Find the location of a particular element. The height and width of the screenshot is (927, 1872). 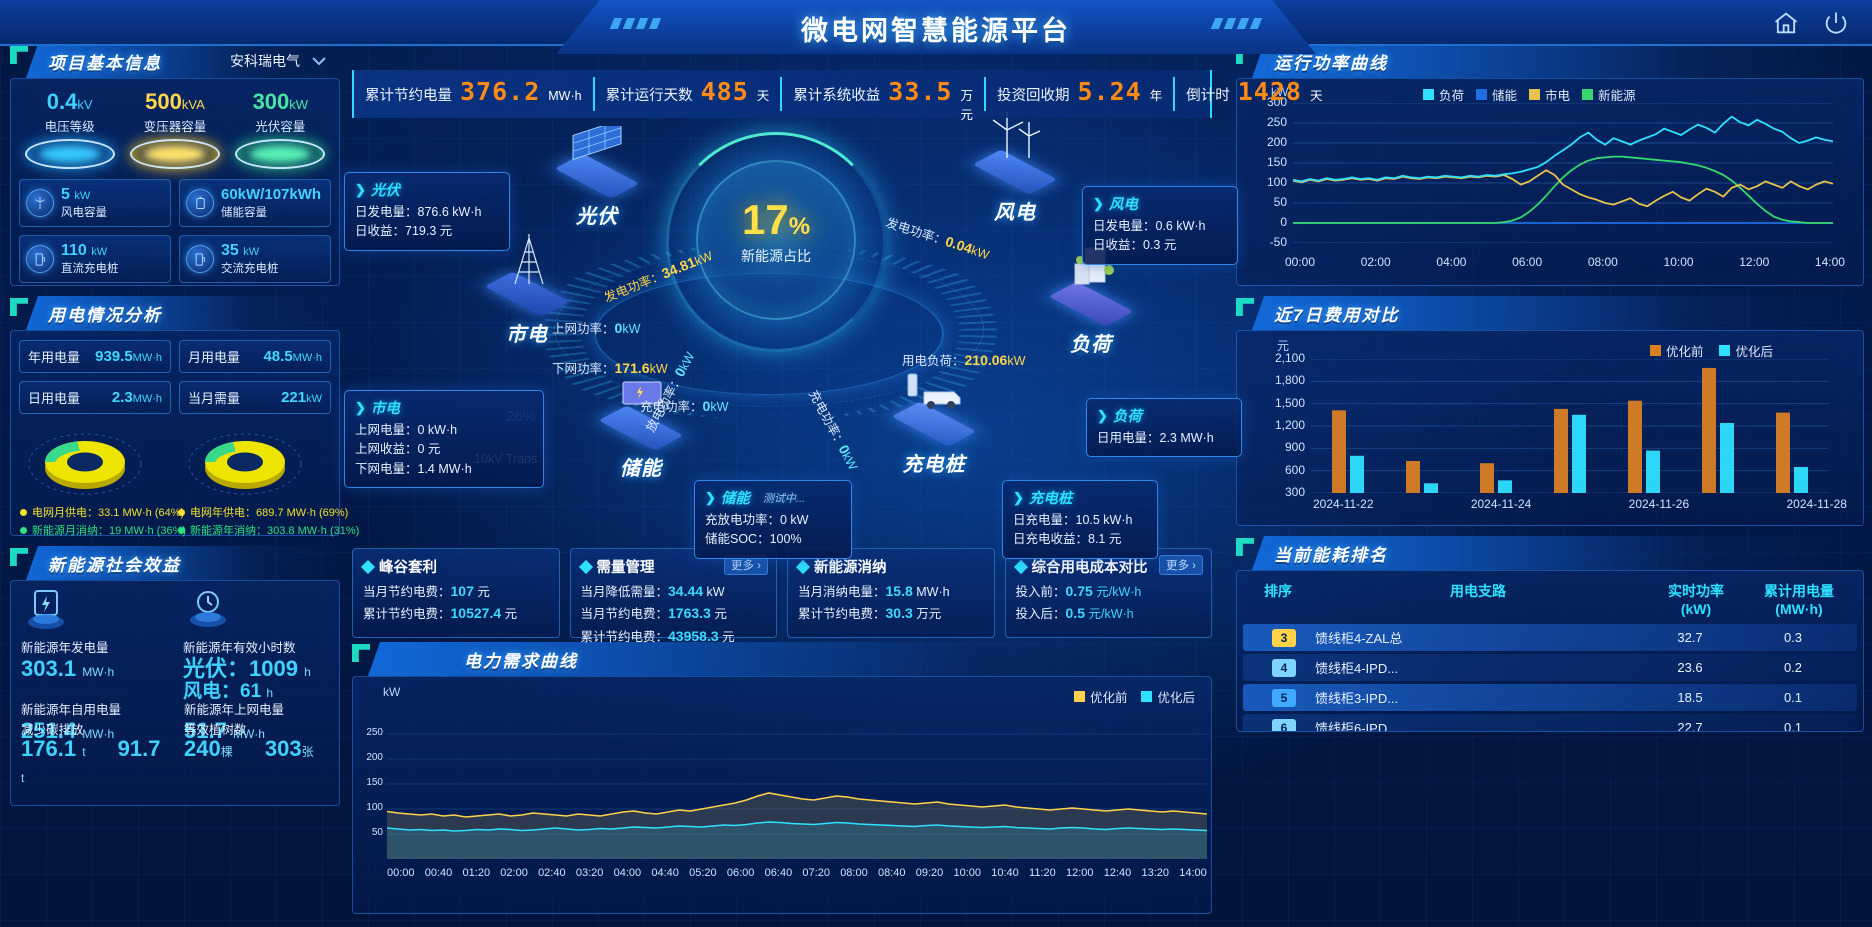

infobox-load: ❯ 负荷 日用电量：2.3 MW·h is located at coordinates (1164, 428).